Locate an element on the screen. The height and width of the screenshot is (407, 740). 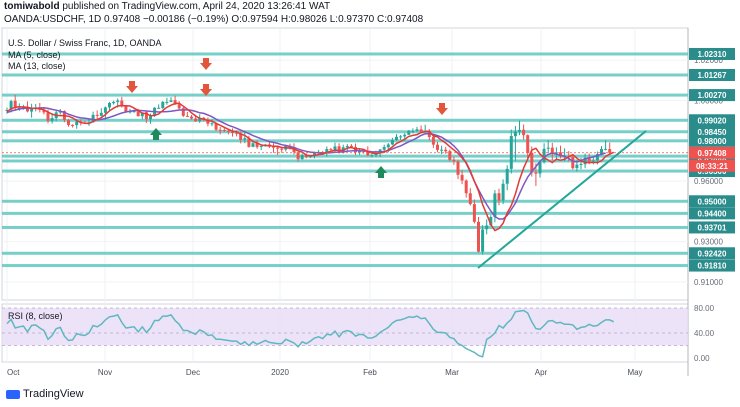
tradingview-logo: TradingView is located at coordinates (45, 394).